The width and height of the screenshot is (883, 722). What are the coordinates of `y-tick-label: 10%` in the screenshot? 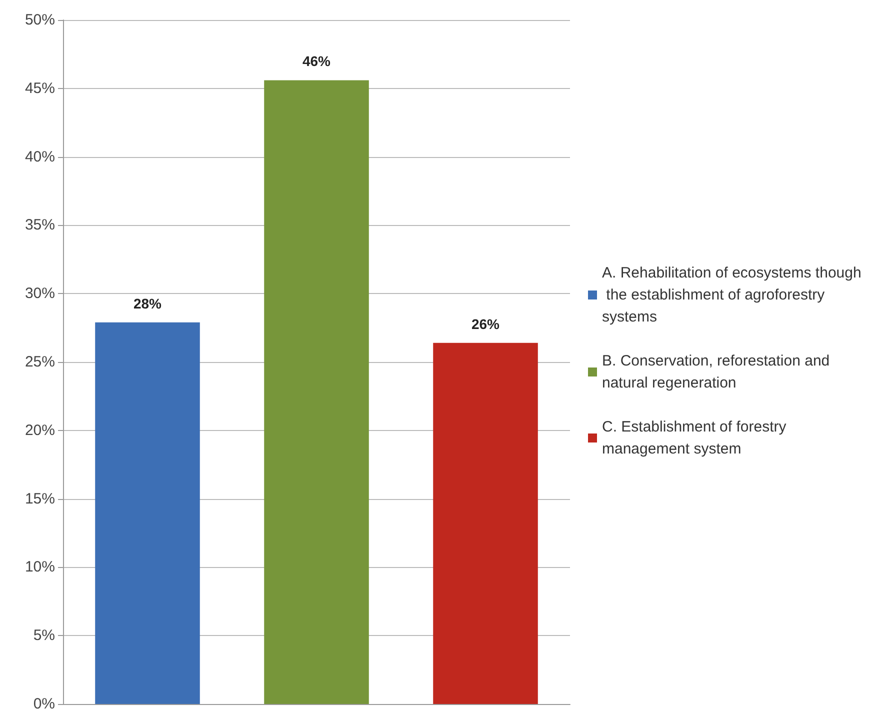 It's located at (39, 567).